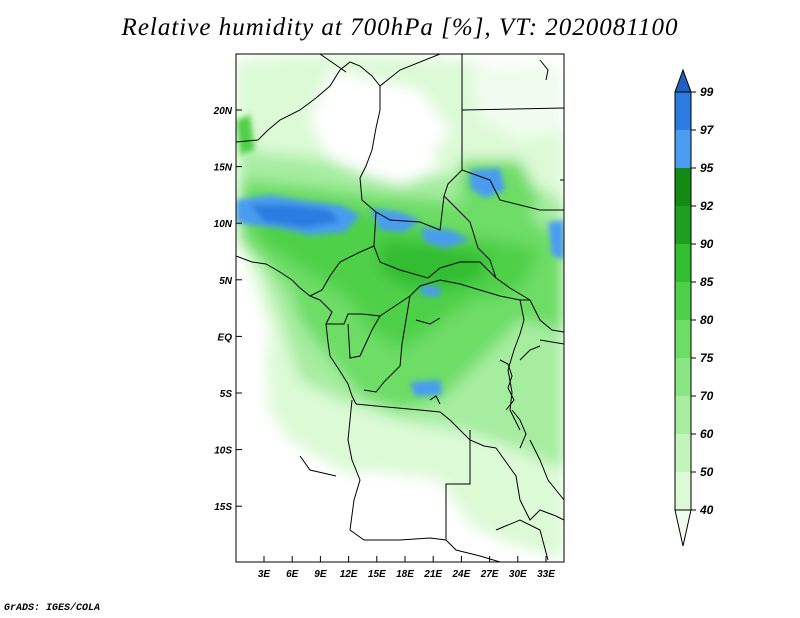  I want to click on colorbar-label: 95, so click(707, 168).